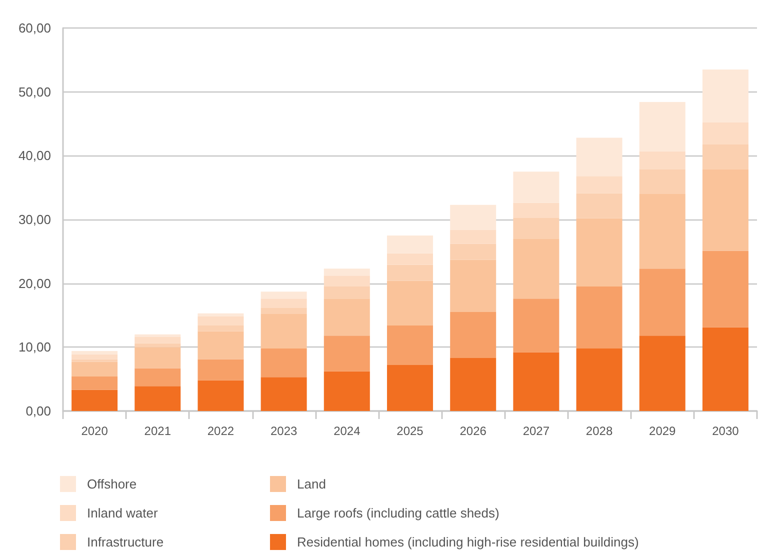  Describe the element at coordinates (122, 513) in the screenshot. I see `legend-label: Inland water` at that location.